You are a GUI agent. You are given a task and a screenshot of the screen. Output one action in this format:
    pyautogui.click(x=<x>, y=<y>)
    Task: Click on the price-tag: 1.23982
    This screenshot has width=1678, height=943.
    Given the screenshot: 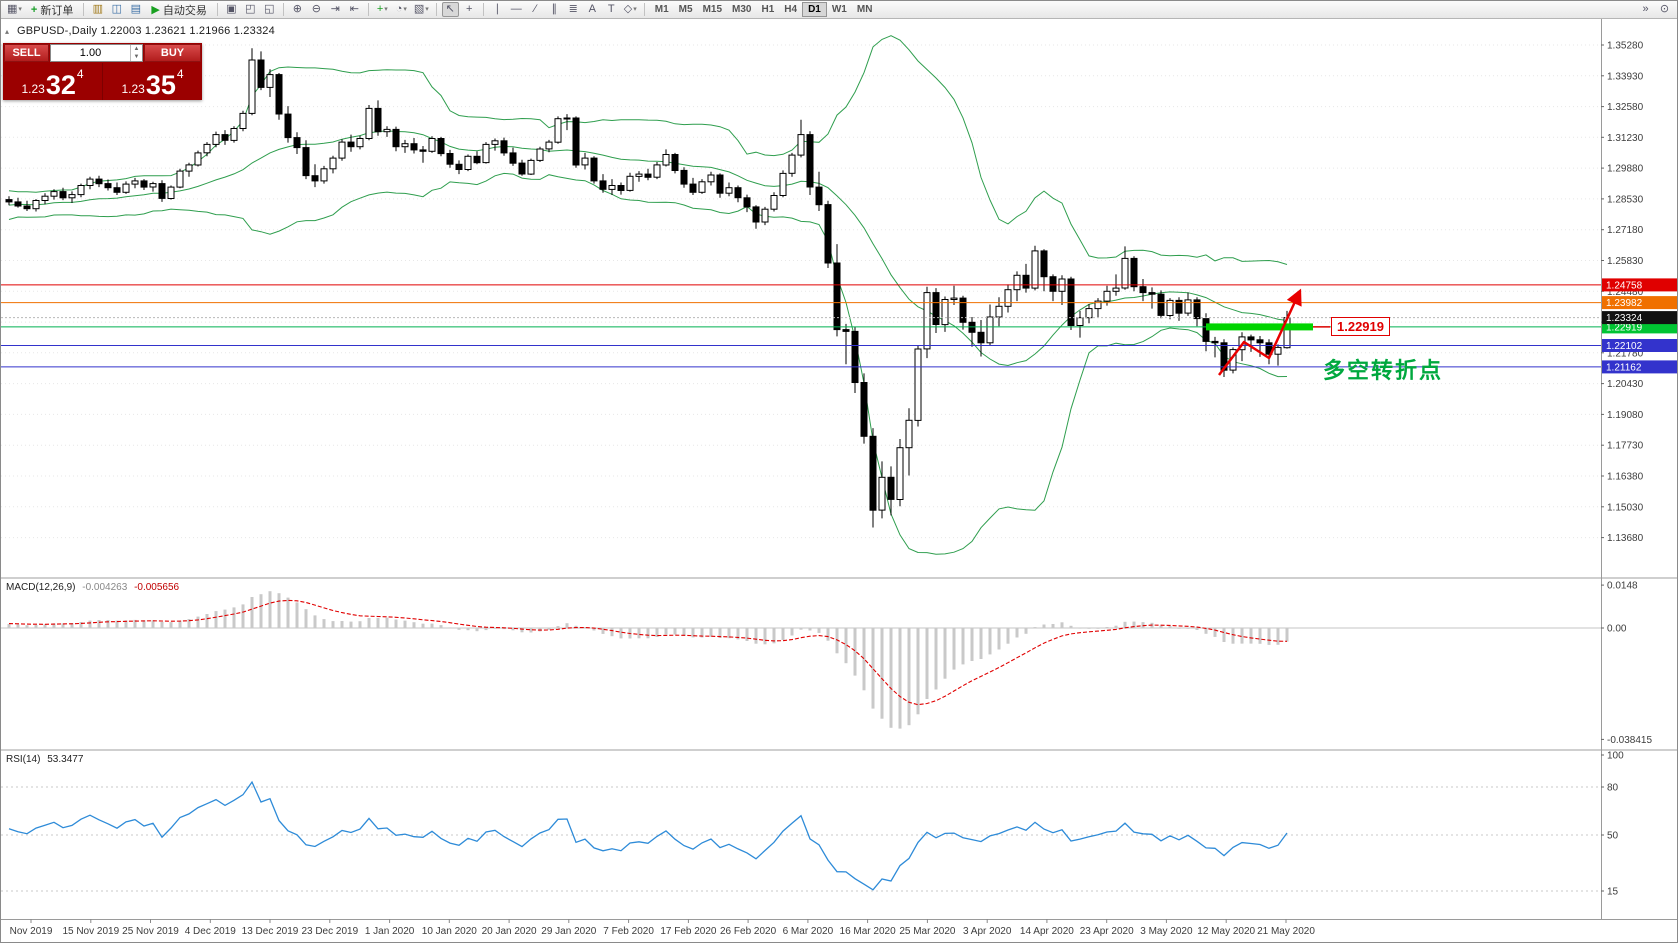 What is the action you would take?
    pyautogui.click(x=1640, y=303)
    